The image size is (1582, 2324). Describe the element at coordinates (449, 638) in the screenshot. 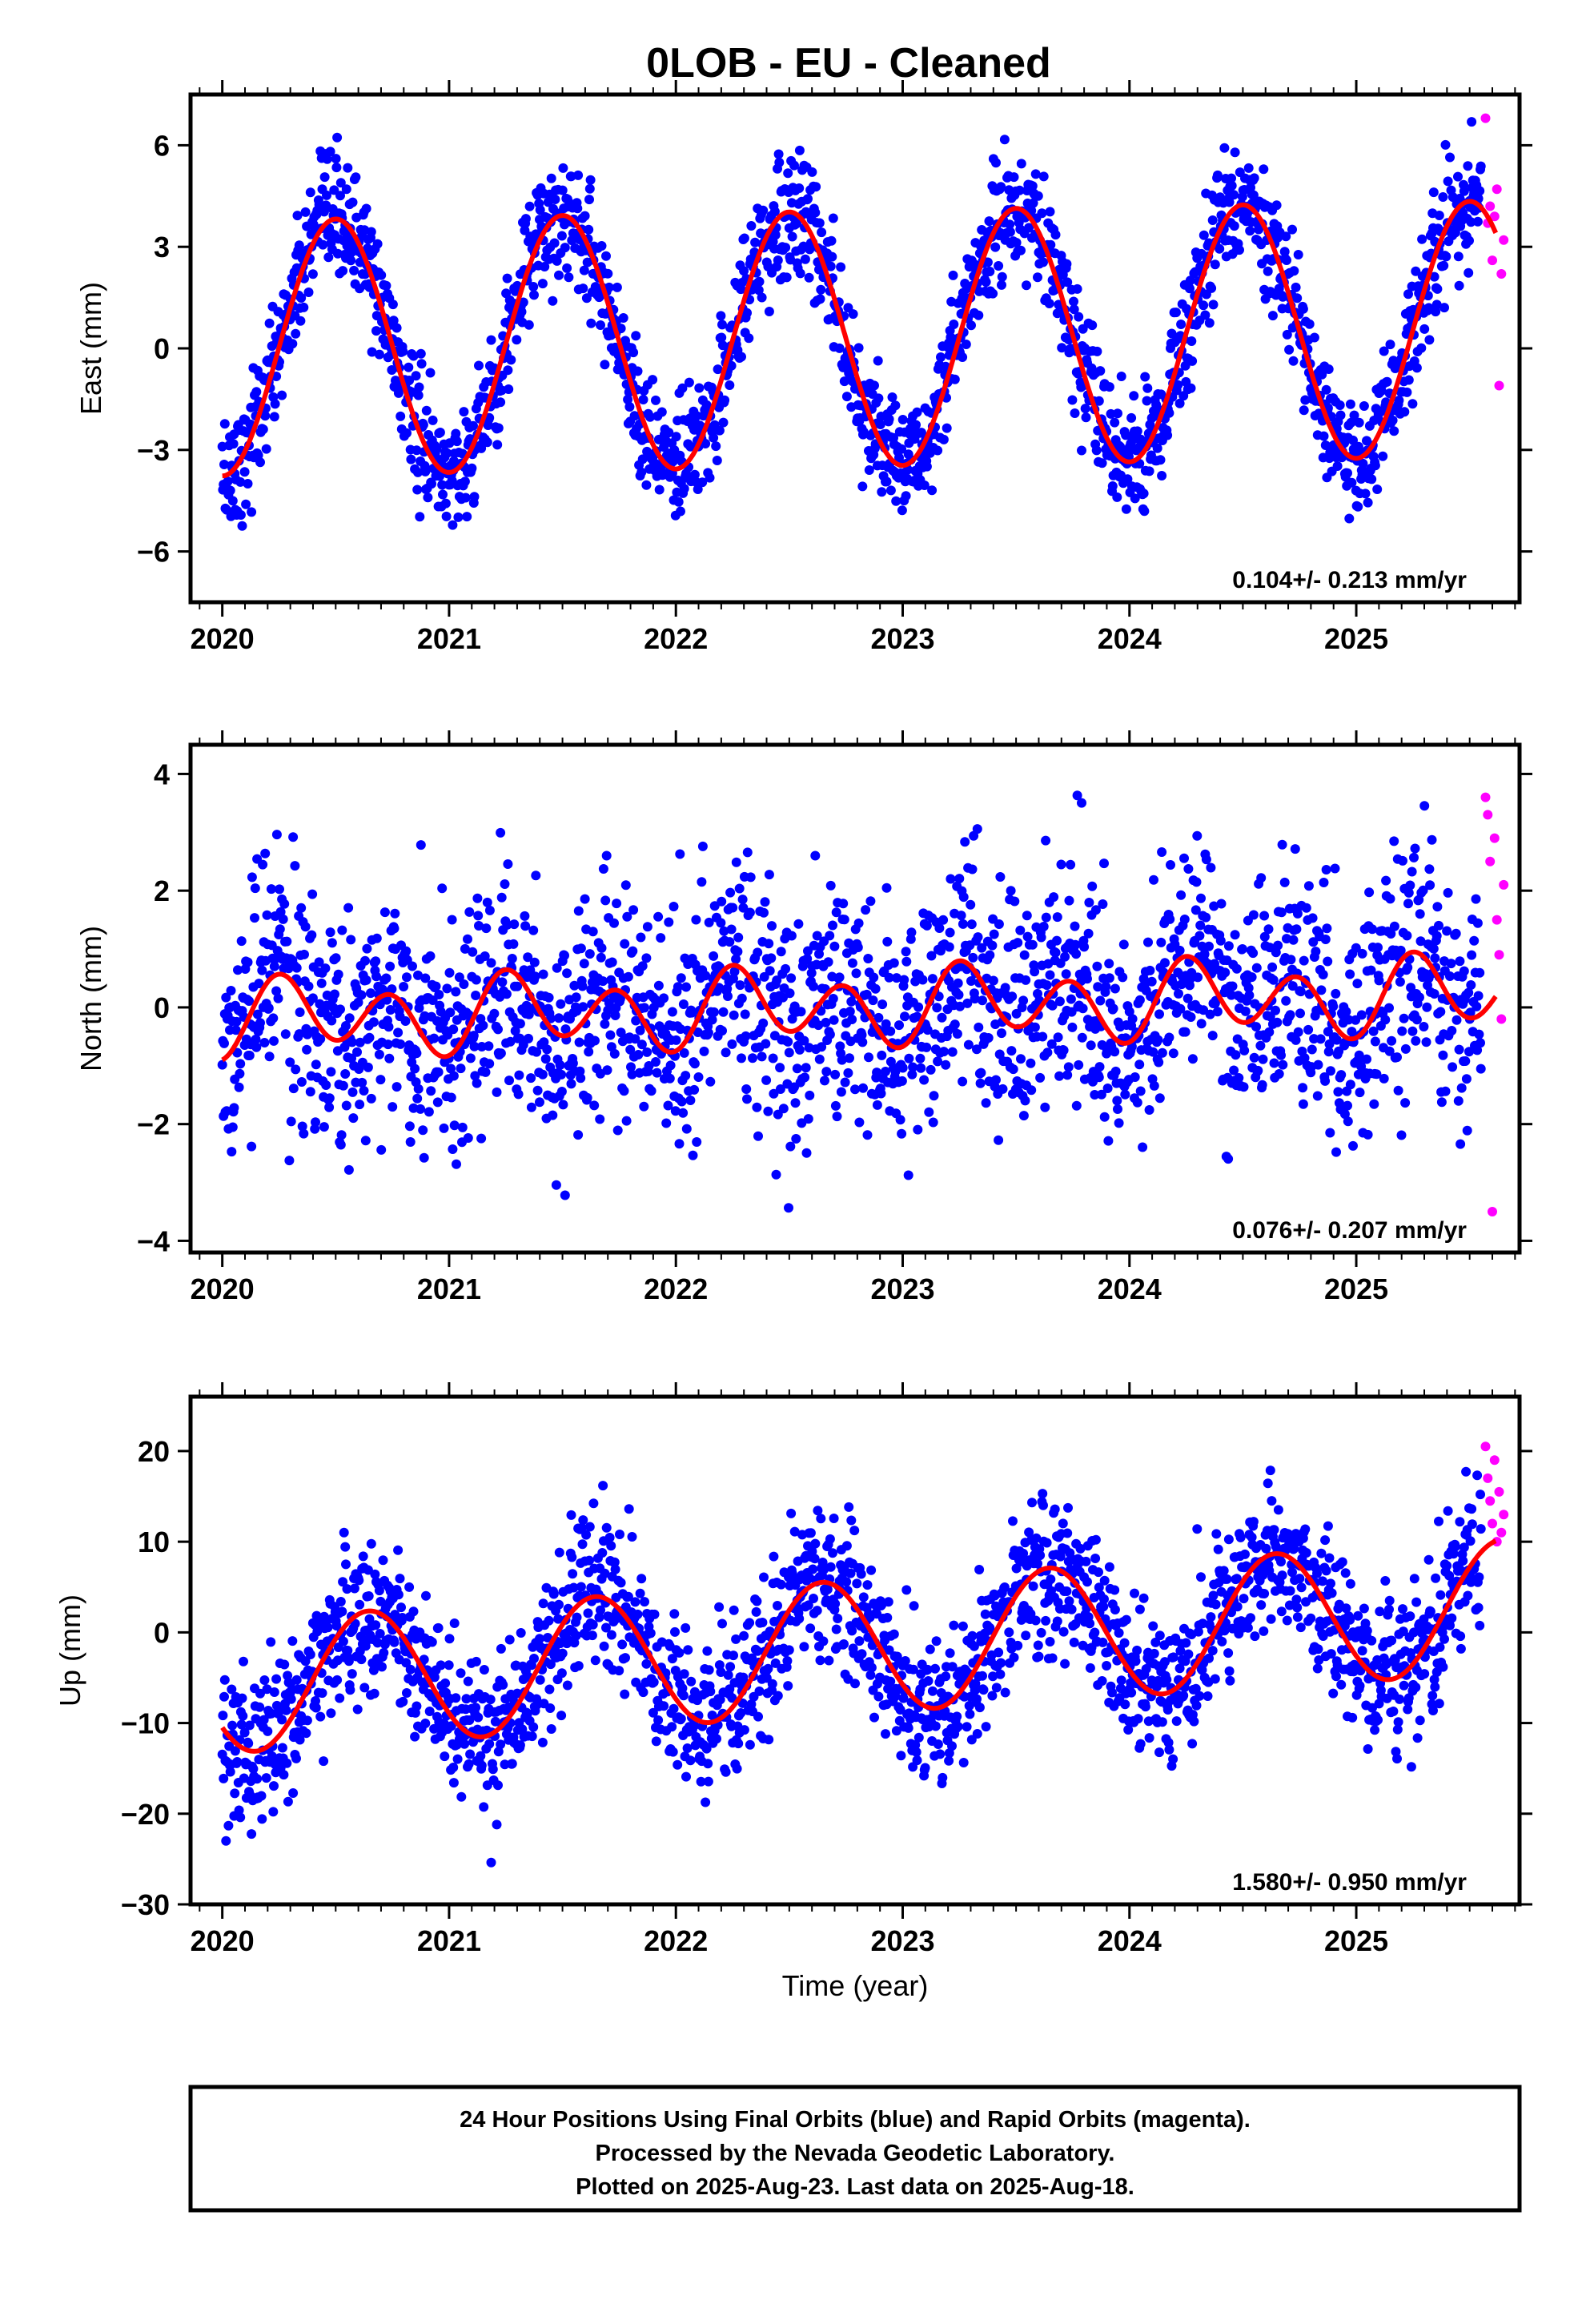

I see `east-xtick-label: 2021` at that location.